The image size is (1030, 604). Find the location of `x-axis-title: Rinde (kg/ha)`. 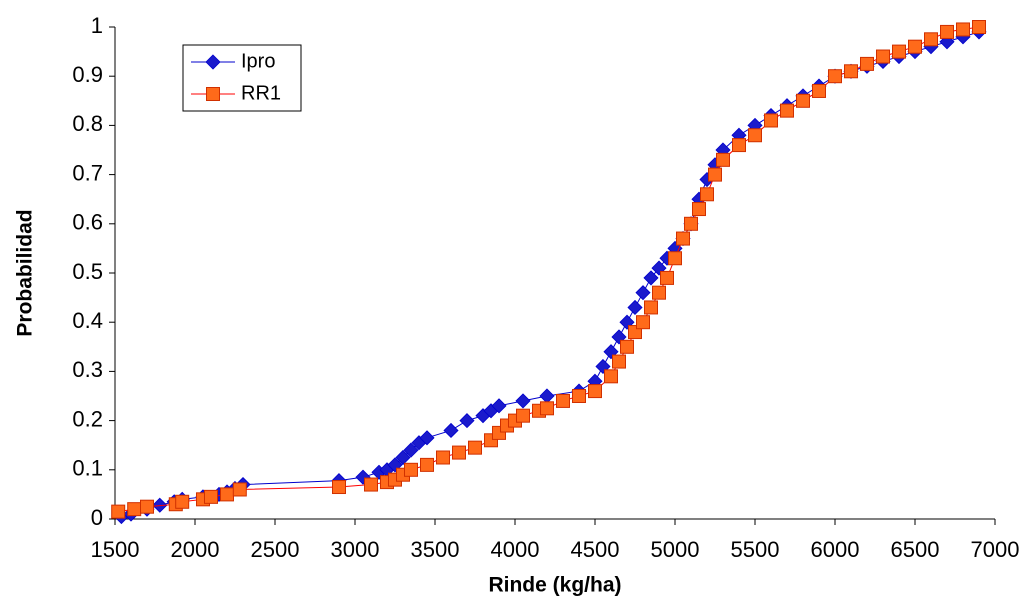

x-axis-title: Rinde (kg/ha) is located at coordinates (554, 585).